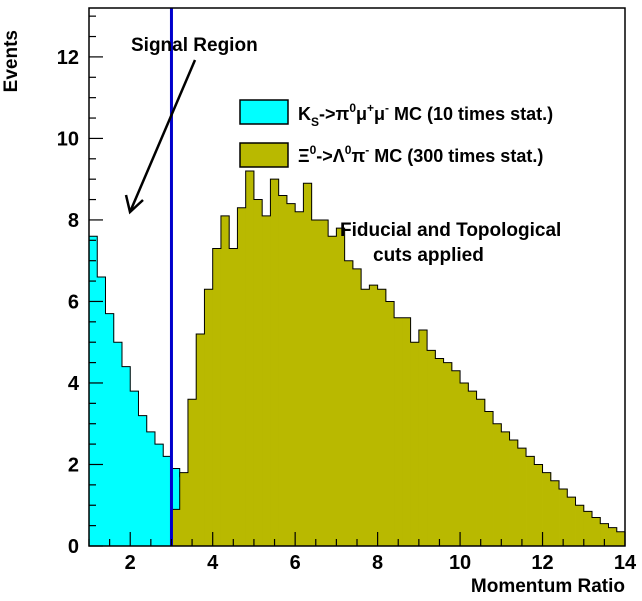 The width and height of the screenshot is (642, 601). I want to click on legend-swatch-xi, so click(264, 155).